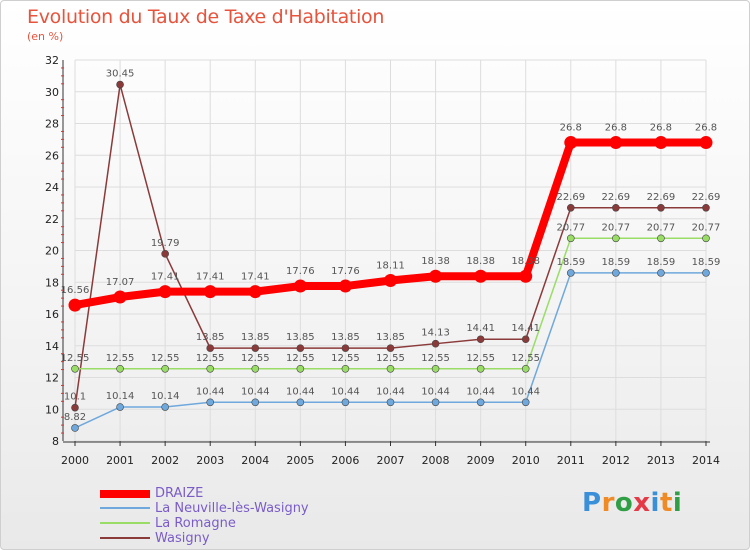  I want to click on x-tick-label: 2013, so click(661, 460).